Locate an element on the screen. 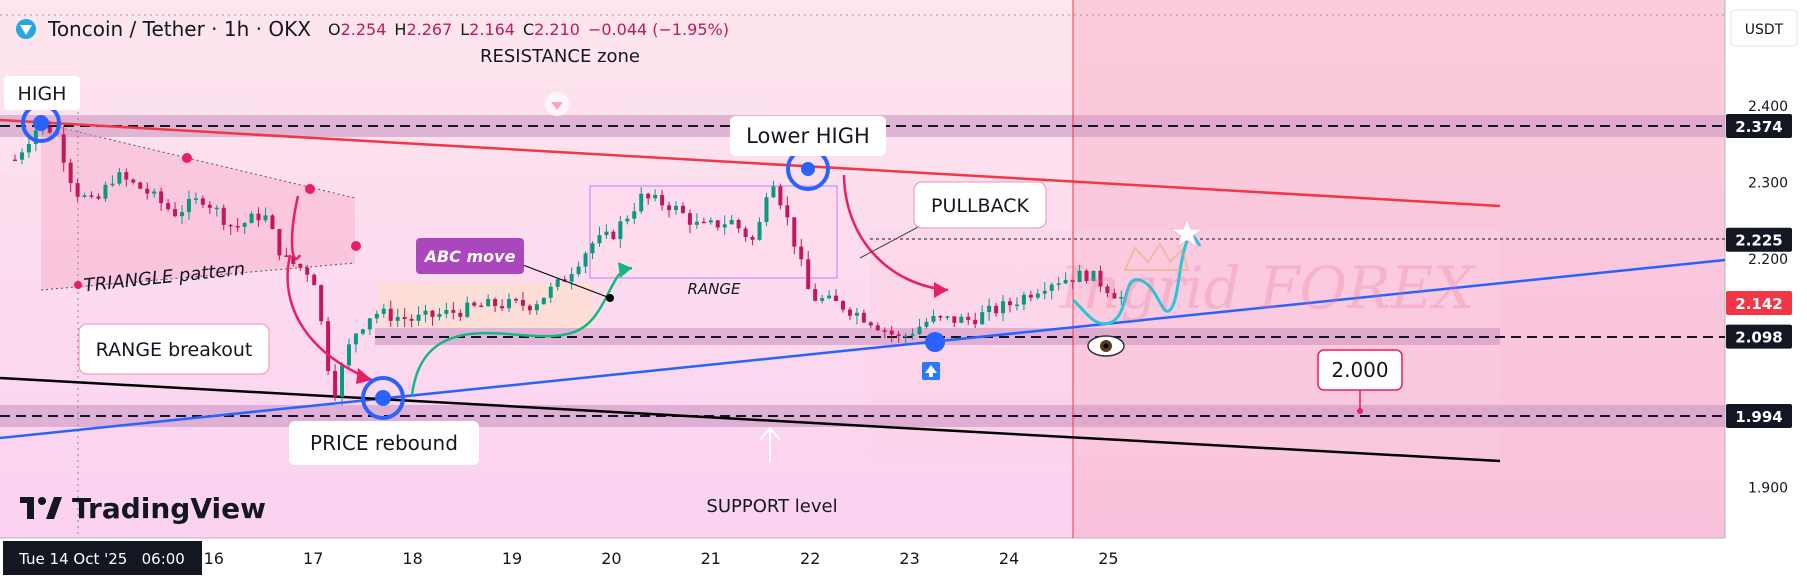 This screenshot has height=588, width=1807. svg-text: HIGH is located at coordinates (42, 94).